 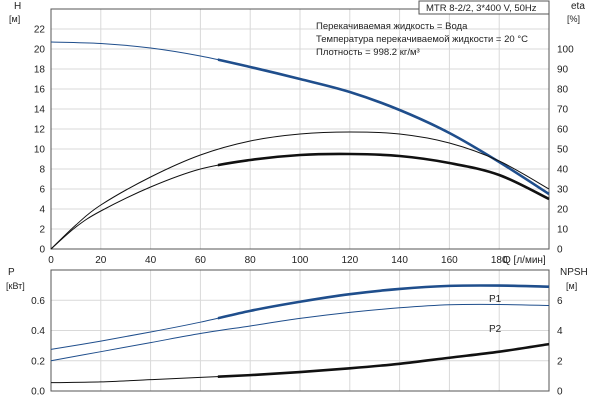 I want to click on x-tick-label: 0, so click(x=51, y=260).